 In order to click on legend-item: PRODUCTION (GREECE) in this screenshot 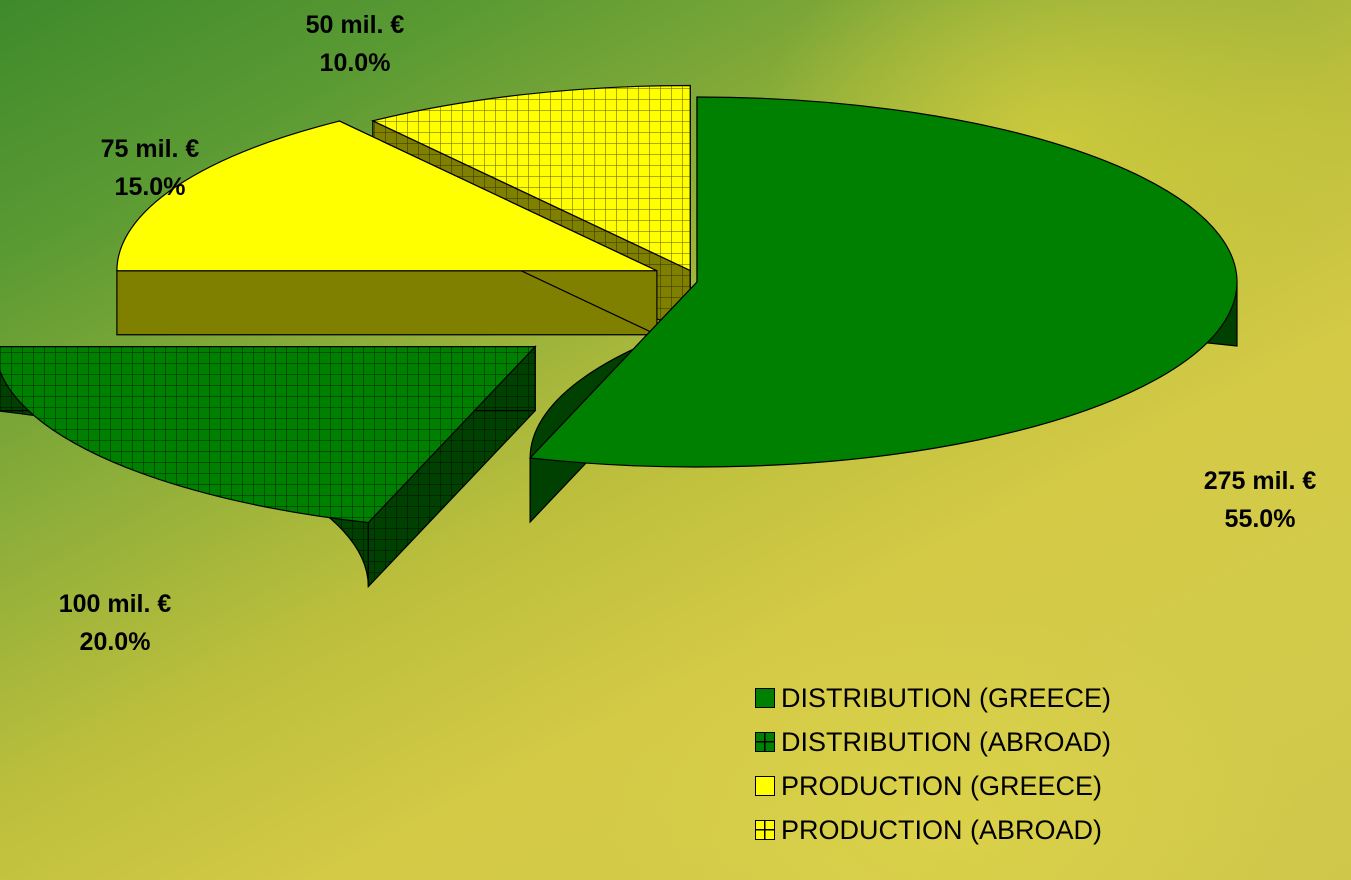, I will do `click(933, 786)`.